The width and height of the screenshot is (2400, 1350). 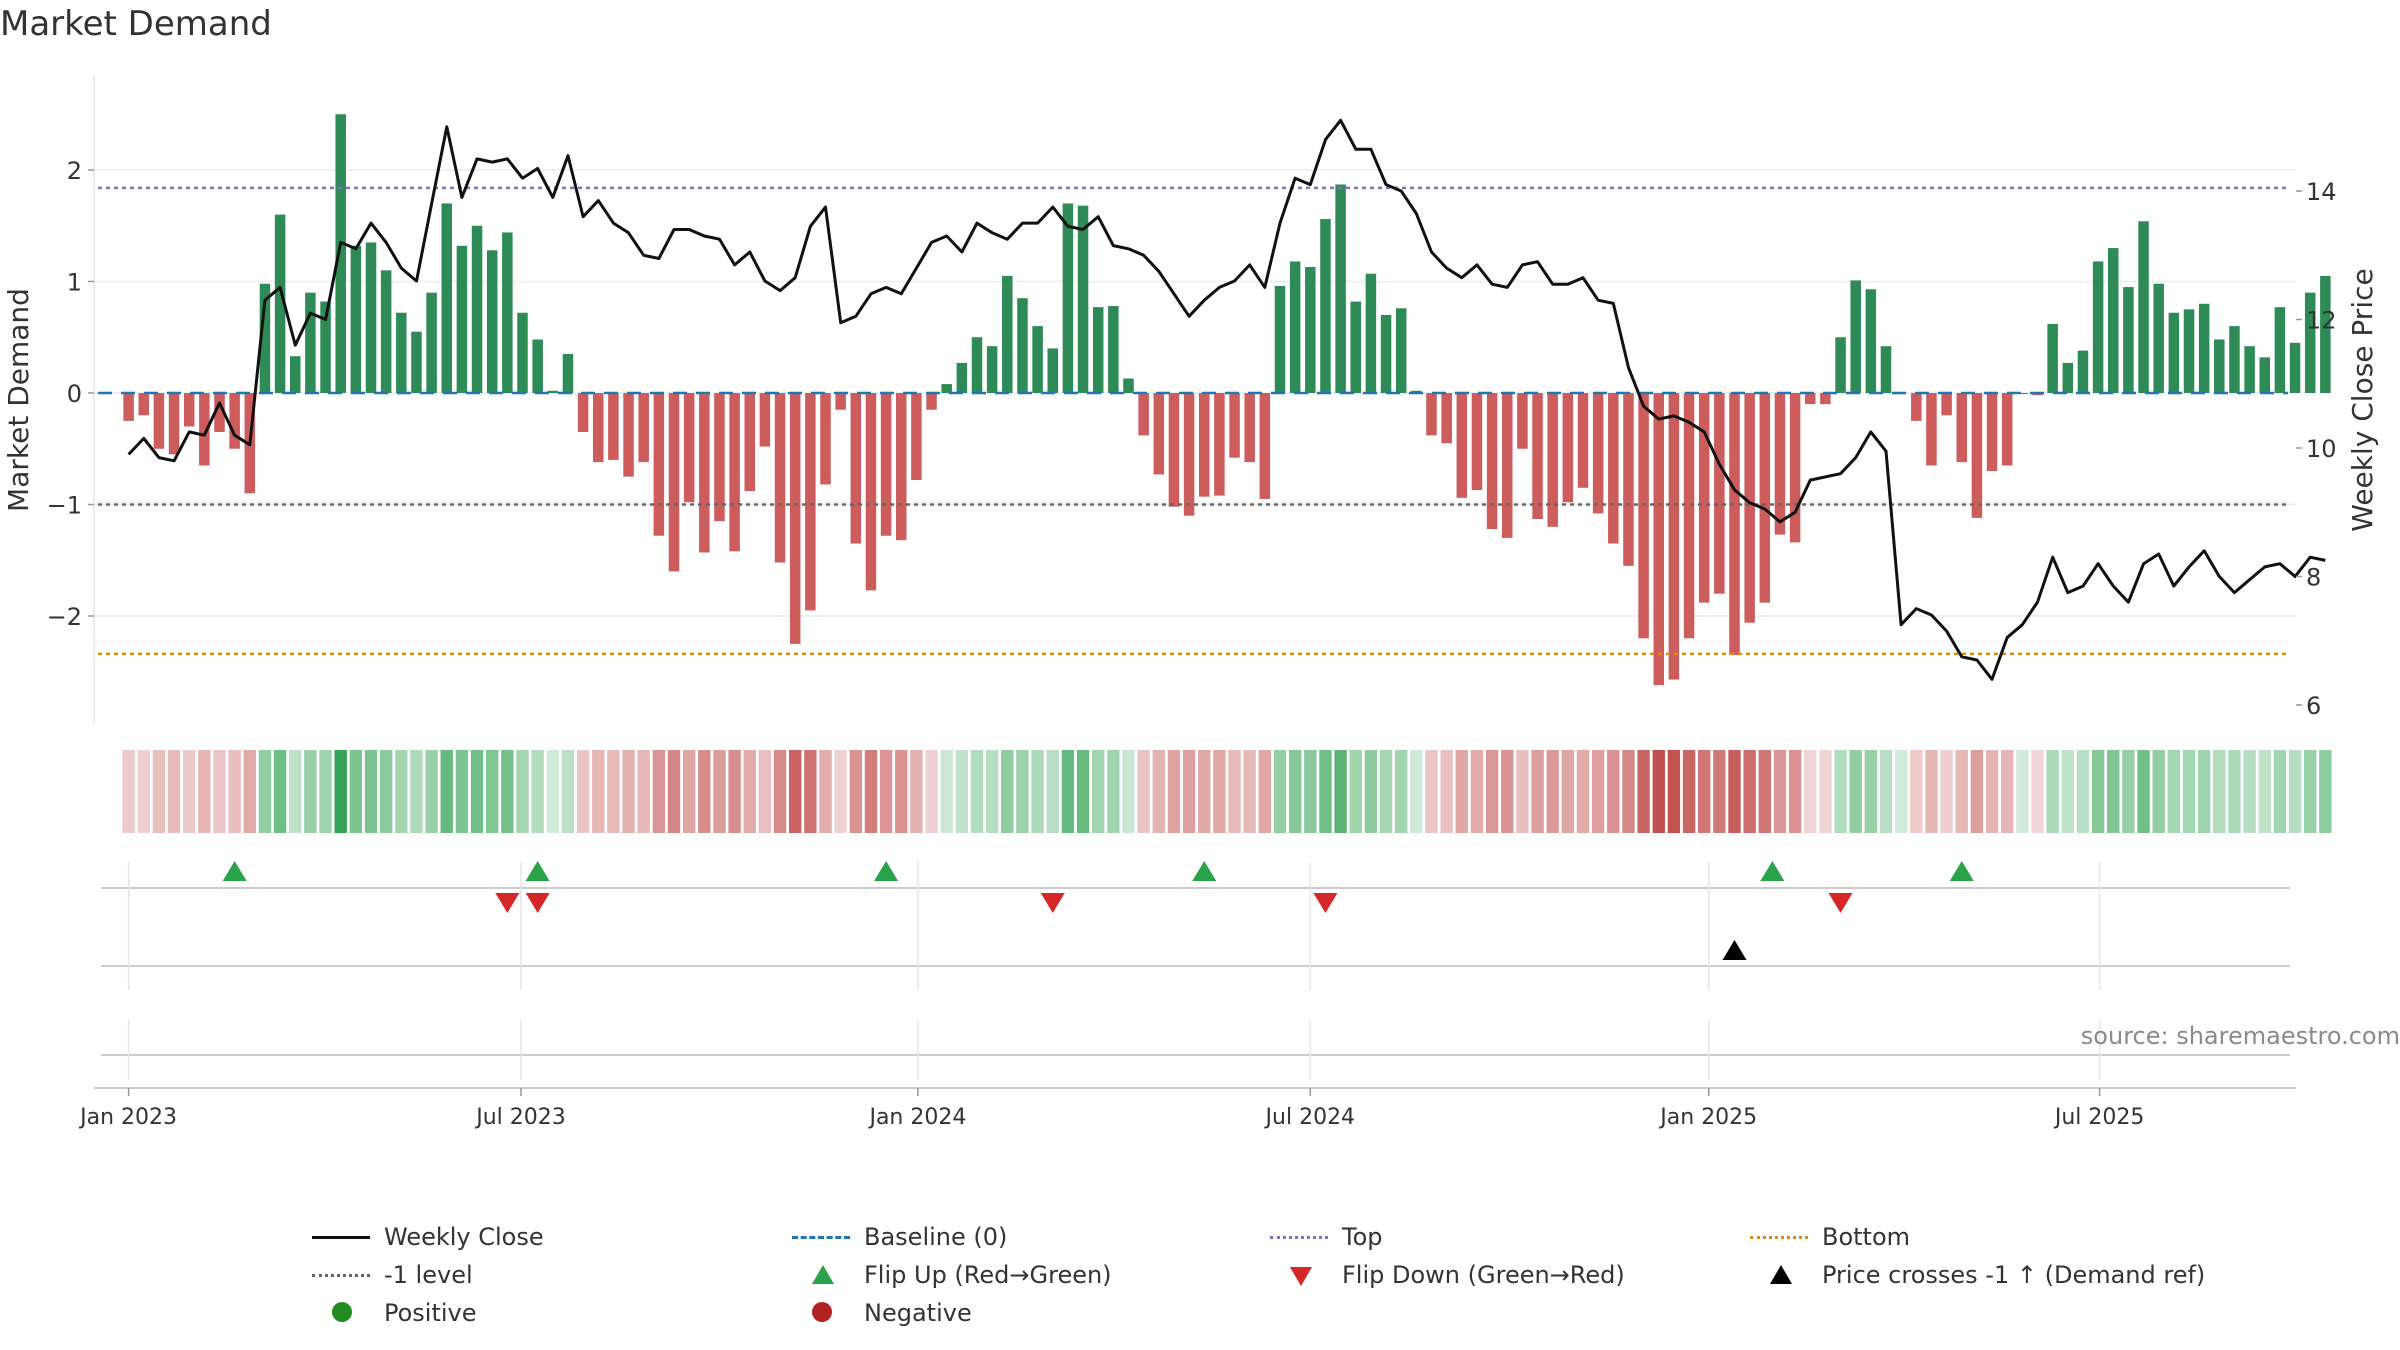 I want to click on legend-item-baseline: Baseline (0), so click(x=898, y=1237).